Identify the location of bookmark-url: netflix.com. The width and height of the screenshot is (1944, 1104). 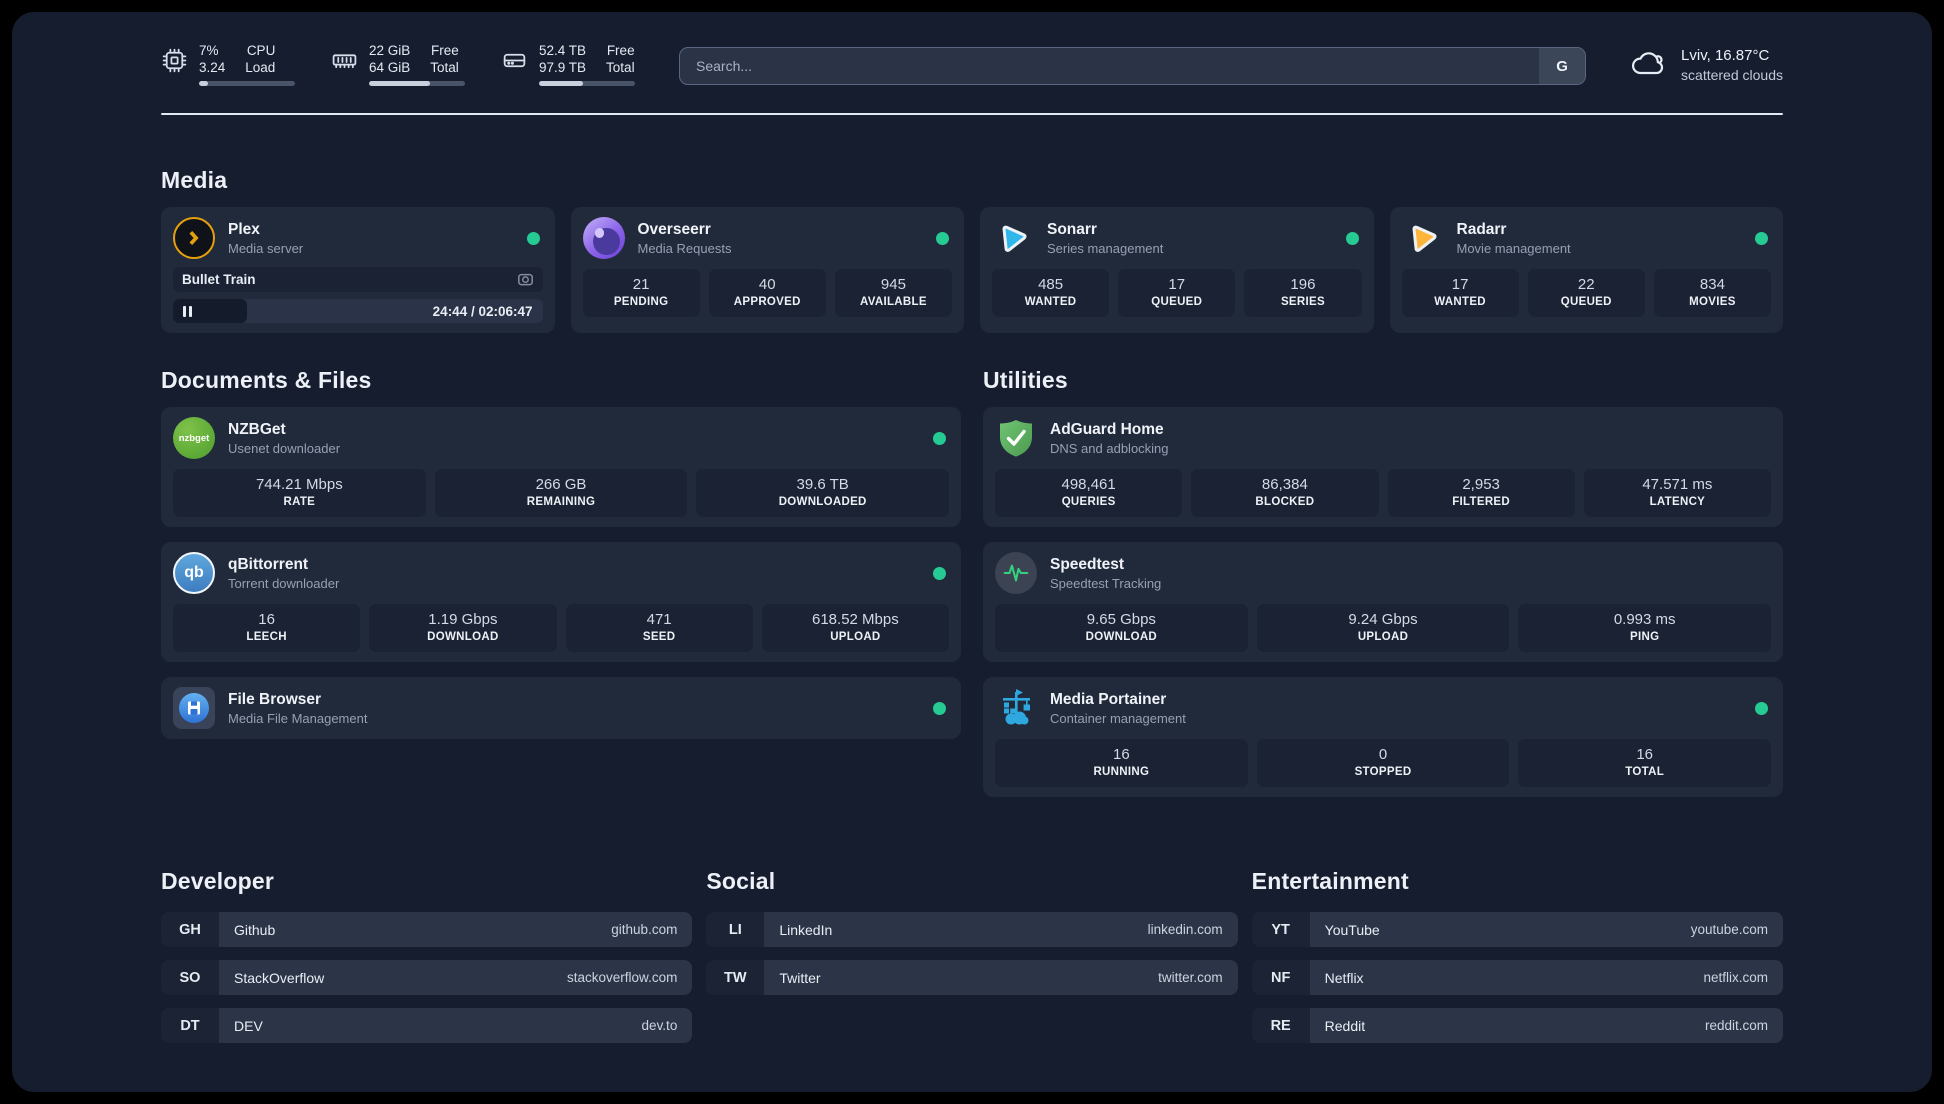
(1735, 977).